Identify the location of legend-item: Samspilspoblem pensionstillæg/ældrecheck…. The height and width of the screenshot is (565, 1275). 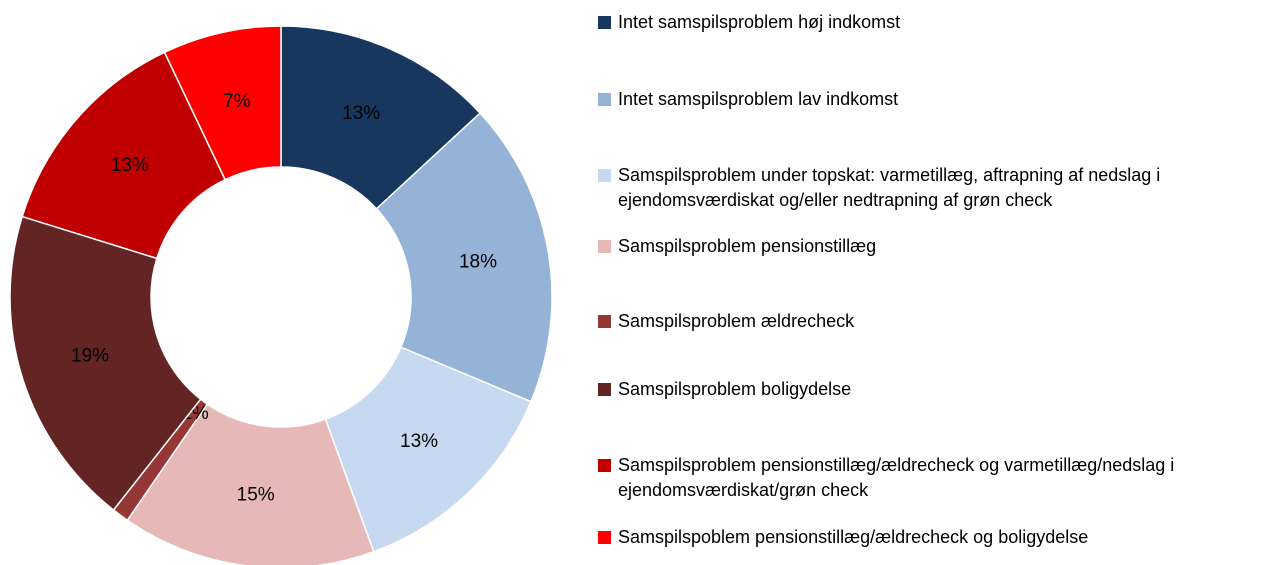
(934, 537).